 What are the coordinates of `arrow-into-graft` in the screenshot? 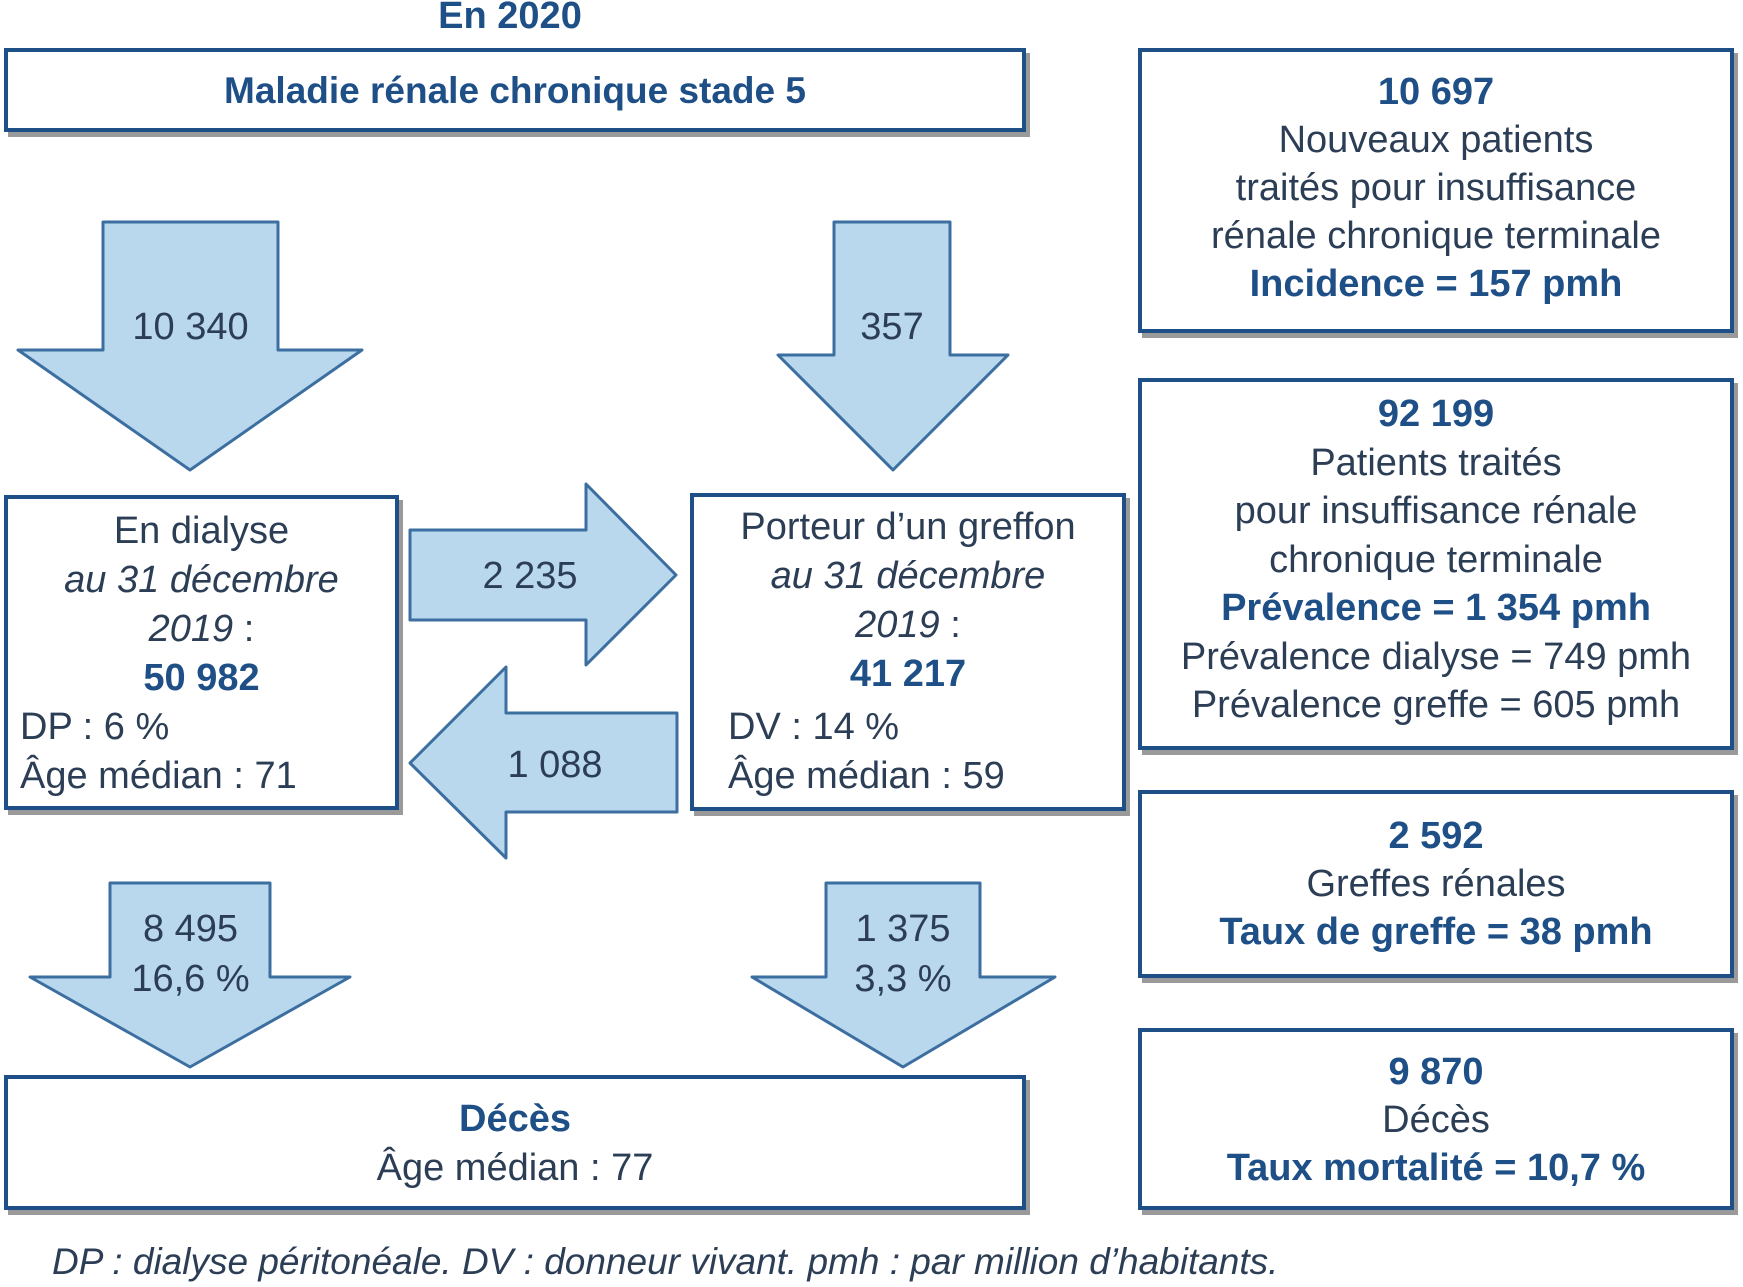 It's located at (893, 346).